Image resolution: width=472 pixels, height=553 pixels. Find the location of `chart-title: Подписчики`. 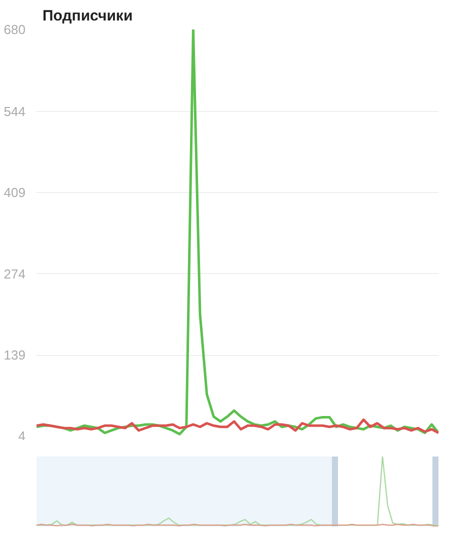

chart-title: Подписчики is located at coordinates (87, 16).